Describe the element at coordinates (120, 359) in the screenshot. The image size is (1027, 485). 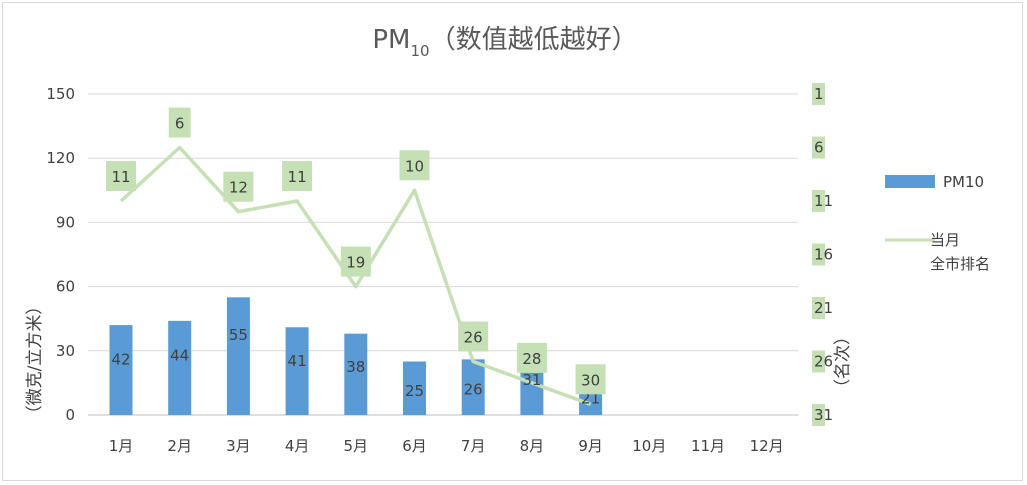
I see `bar-data-label: 42` at that location.